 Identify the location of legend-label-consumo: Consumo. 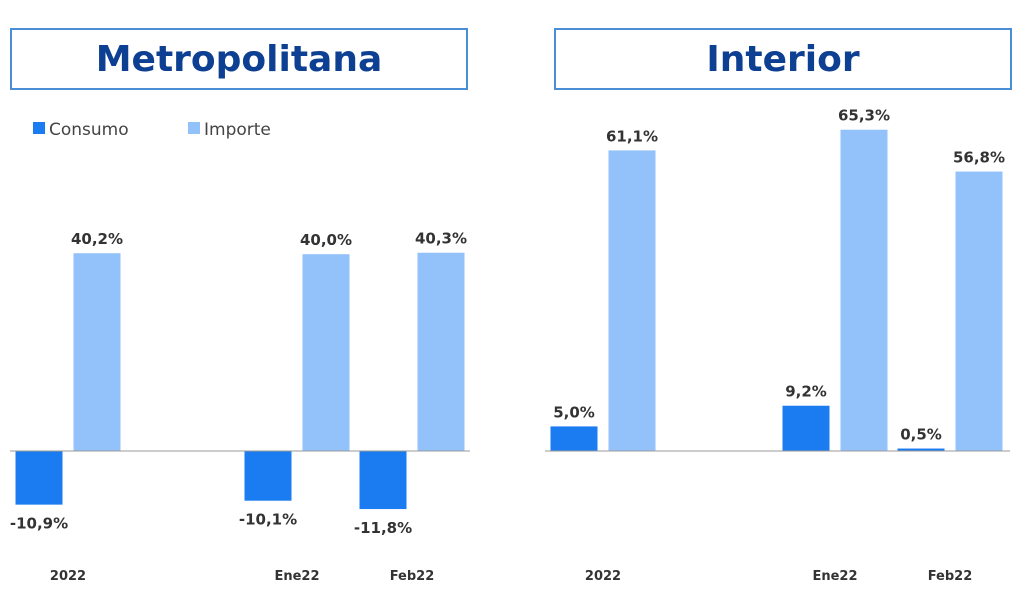
(89, 130).